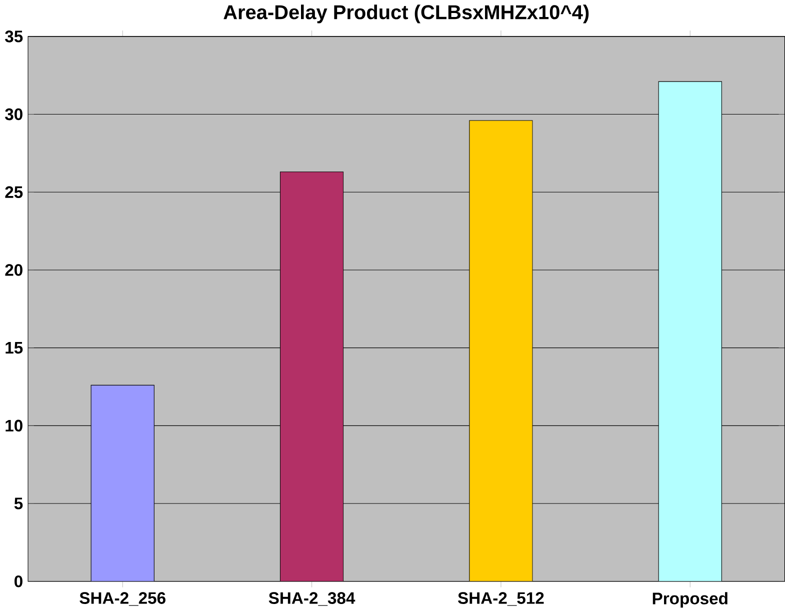  I want to click on x-tick-label: SHA-2_512, so click(501, 599).